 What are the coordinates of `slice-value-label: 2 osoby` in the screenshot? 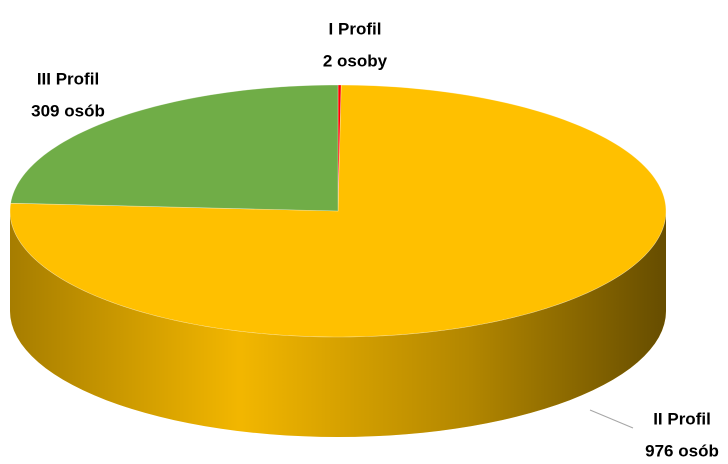 It's located at (355, 60).